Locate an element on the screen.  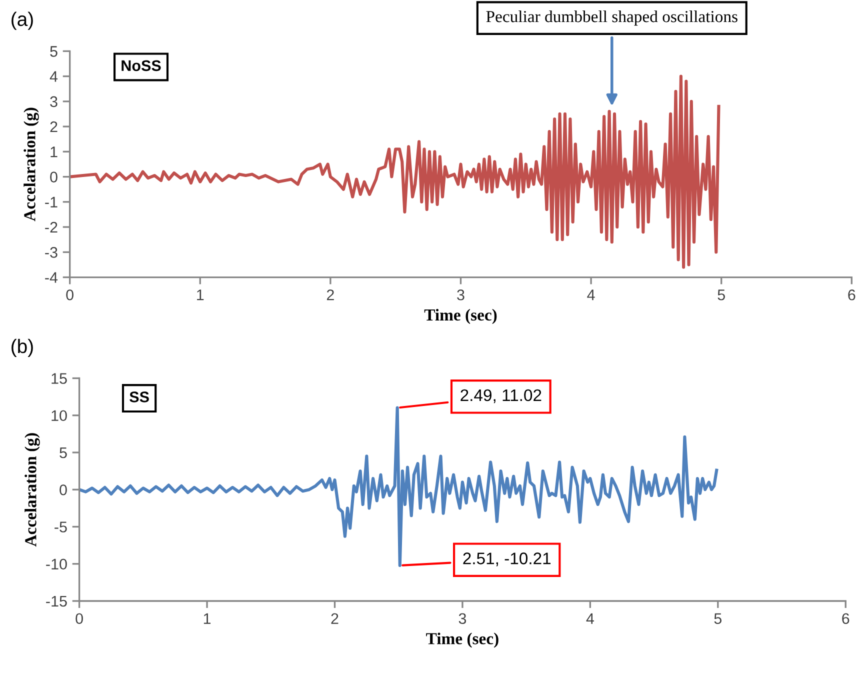
y-tick-label: 3 is located at coordinates (54, 102).